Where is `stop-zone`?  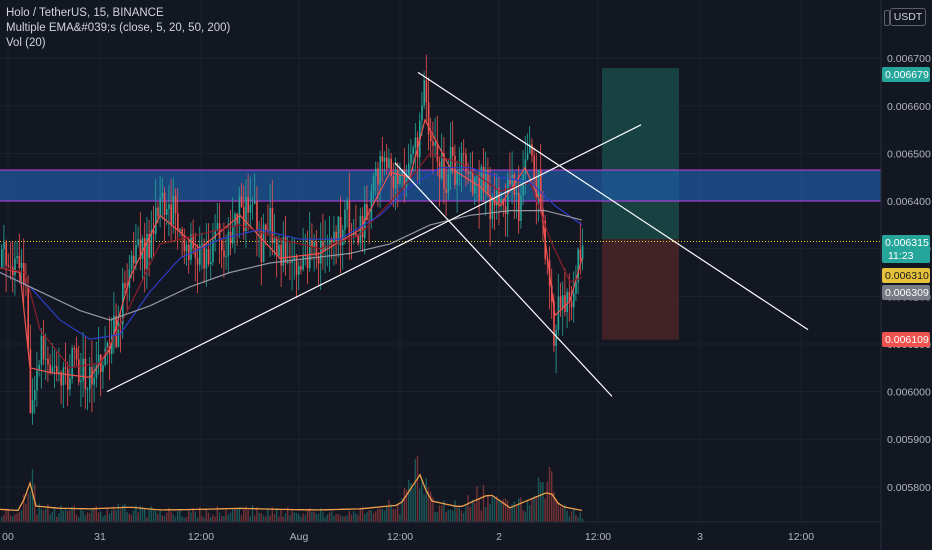
stop-zone is located at coordinates (640, 289).